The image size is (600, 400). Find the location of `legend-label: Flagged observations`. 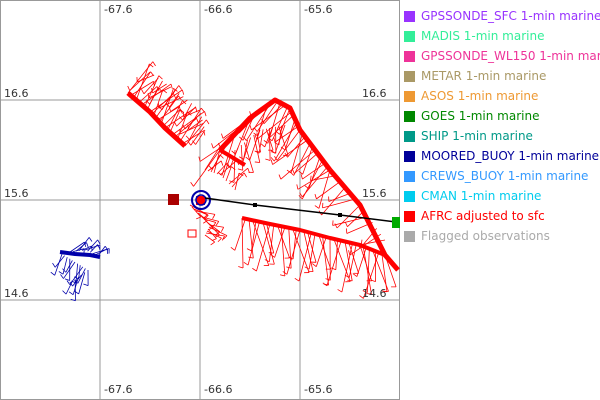

legend-label: Flagged observations is located at coordinates (485, 236).